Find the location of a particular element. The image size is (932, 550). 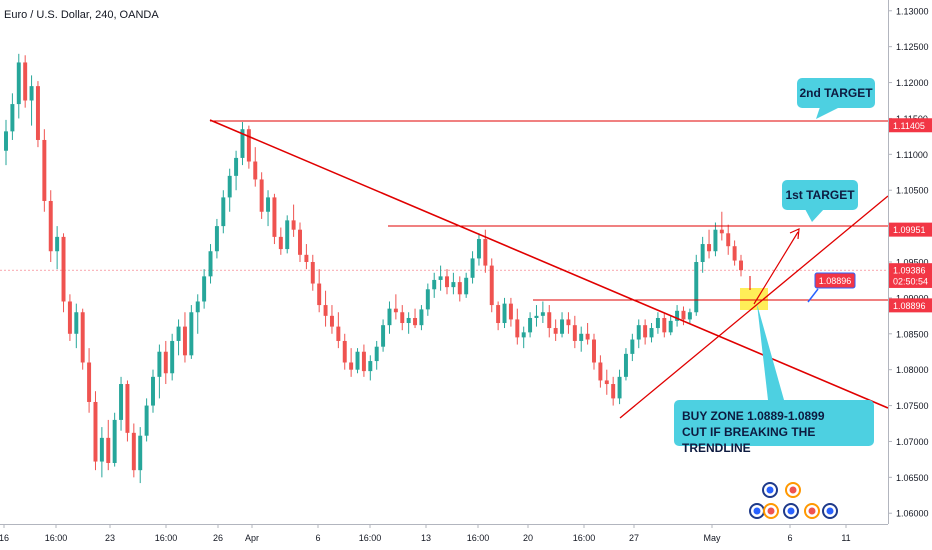

time-tick-label: 13 is located at coordinates (426, 538).